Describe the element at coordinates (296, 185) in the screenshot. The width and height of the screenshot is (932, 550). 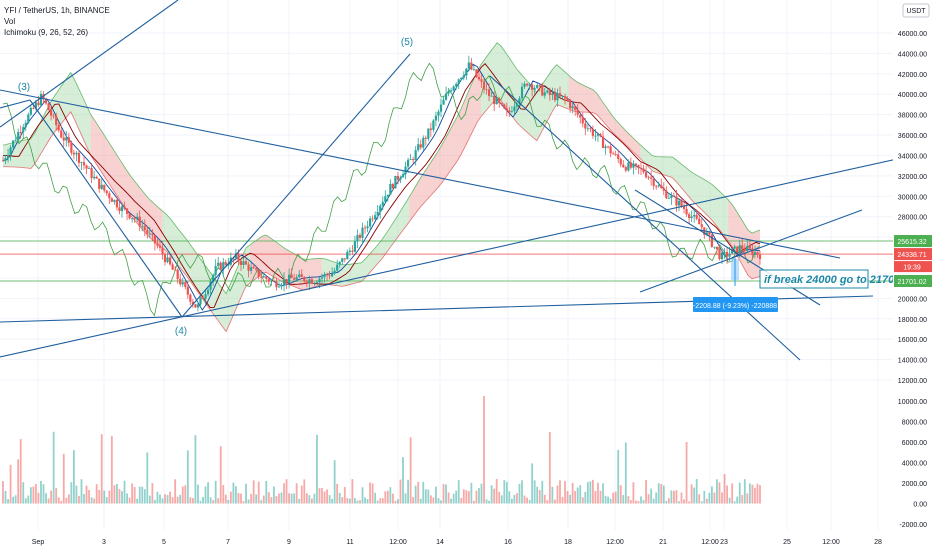
I see `wave-line-c` at that location.